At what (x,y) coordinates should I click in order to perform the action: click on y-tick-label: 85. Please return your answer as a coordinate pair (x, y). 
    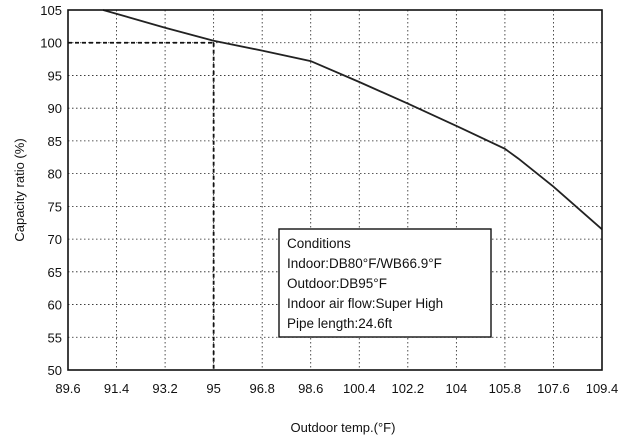
    Looking at the image, I should click on (55, 141).